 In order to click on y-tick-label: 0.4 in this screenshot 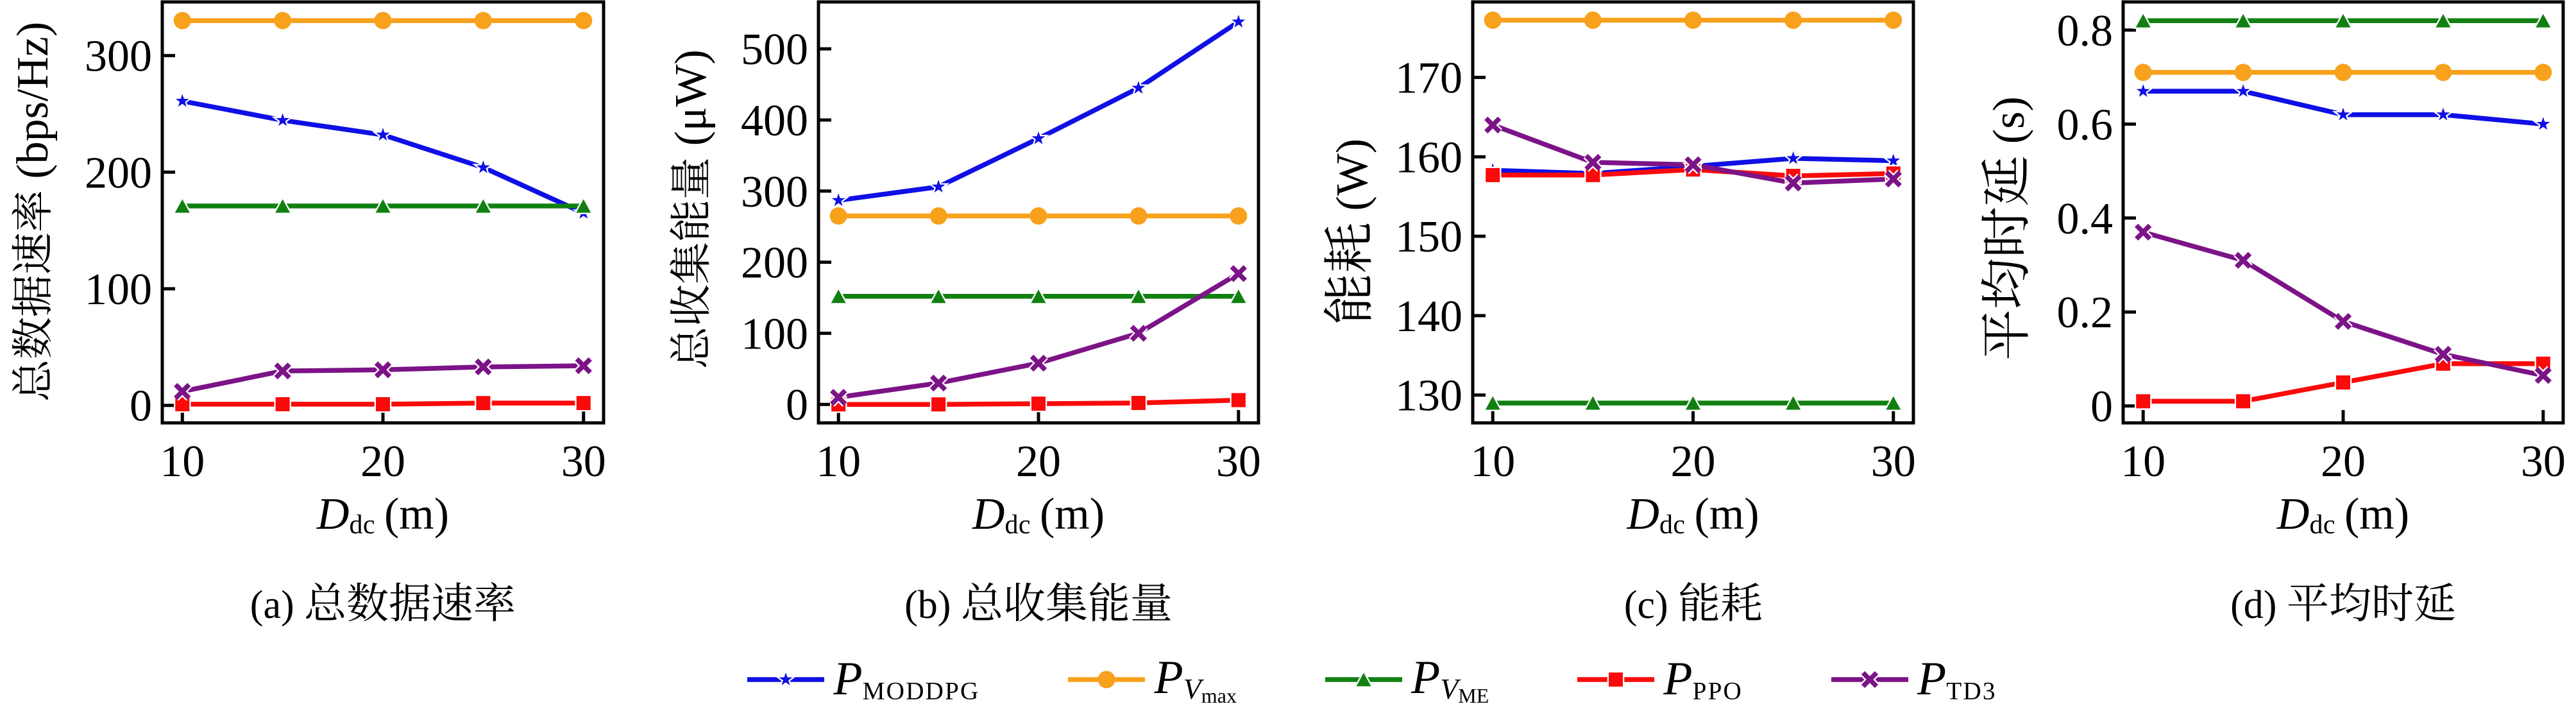, I will do `click(2085, 219)`.